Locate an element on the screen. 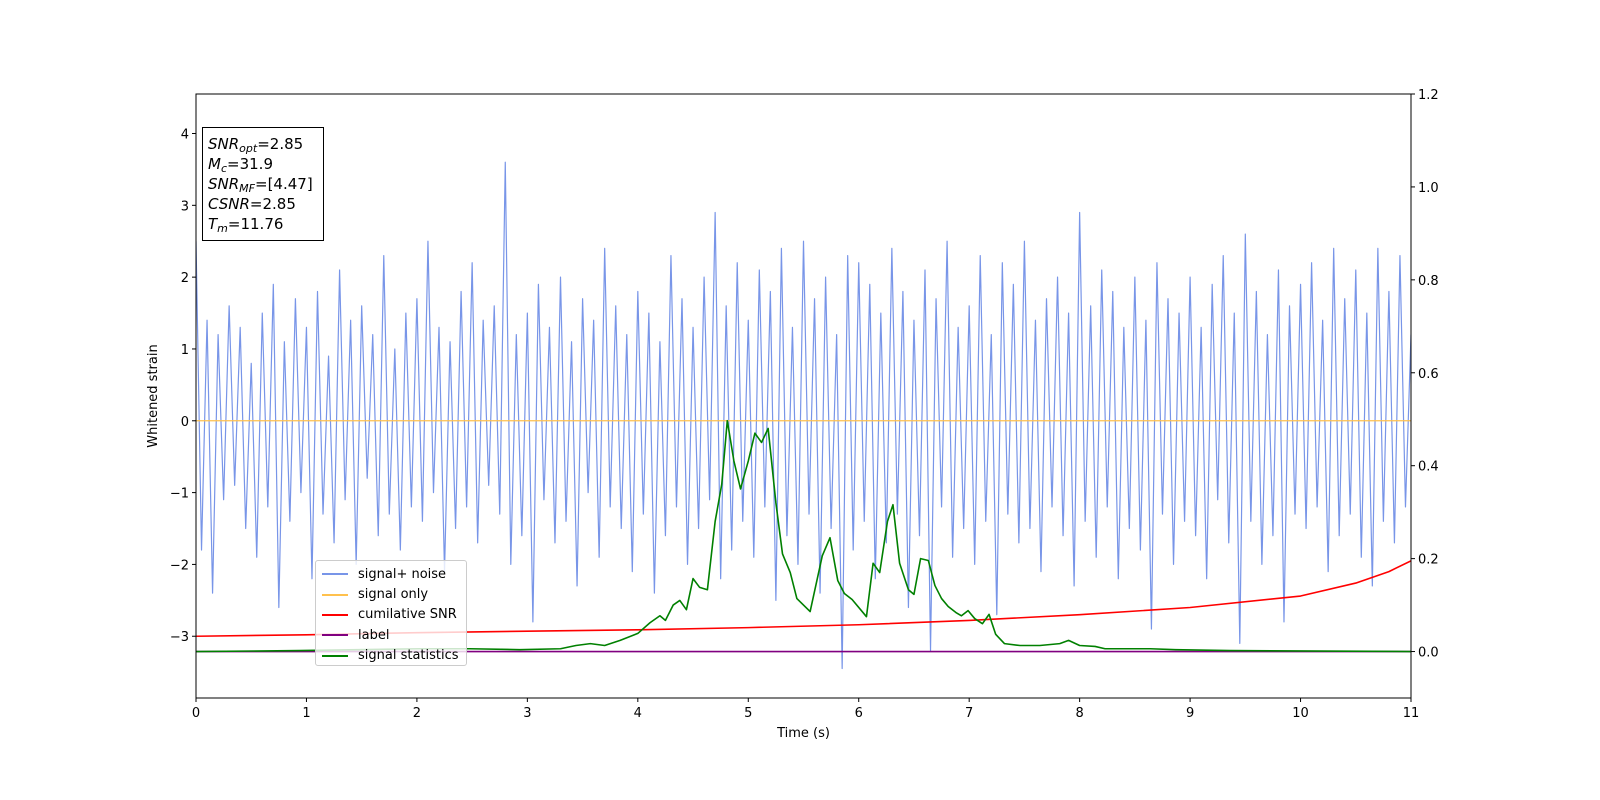 The image size is (1600, 800). stat-line: CSNR=2.85 is located at coordinates (265, 204).